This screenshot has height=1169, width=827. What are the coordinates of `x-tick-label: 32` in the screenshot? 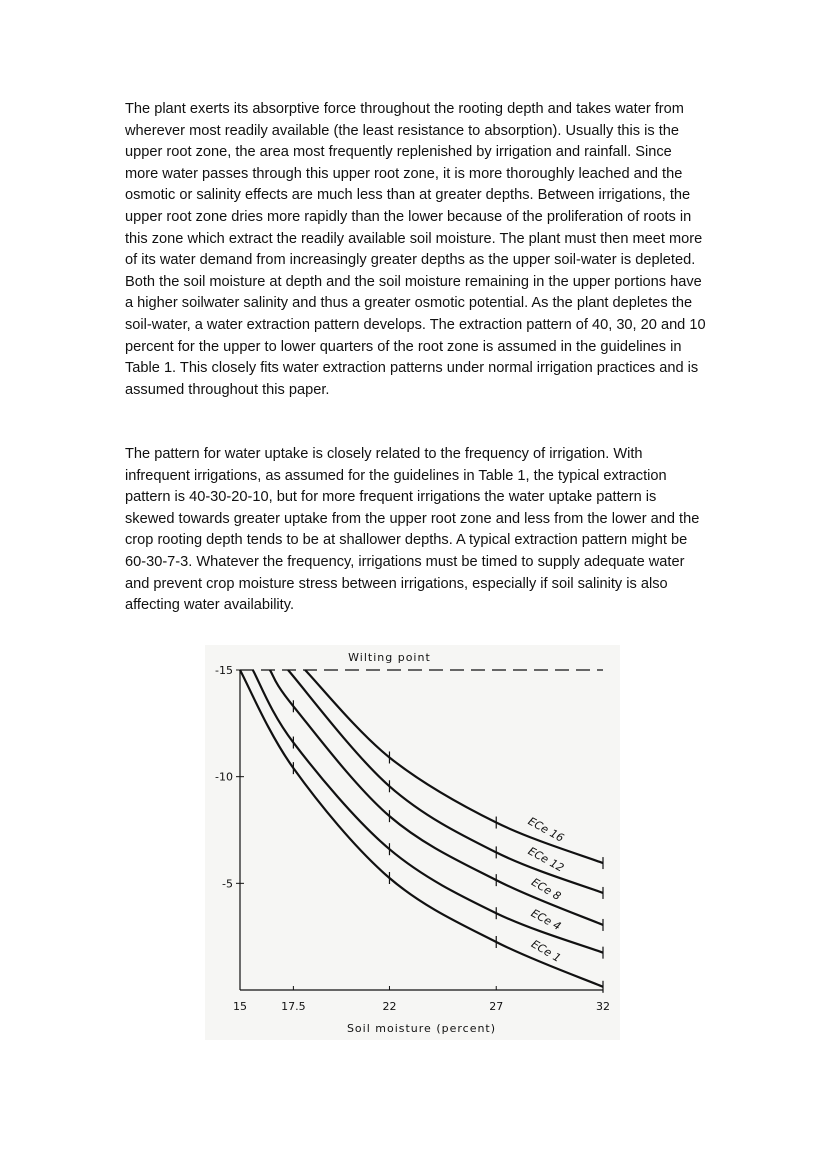 It's located at (603, 1006).